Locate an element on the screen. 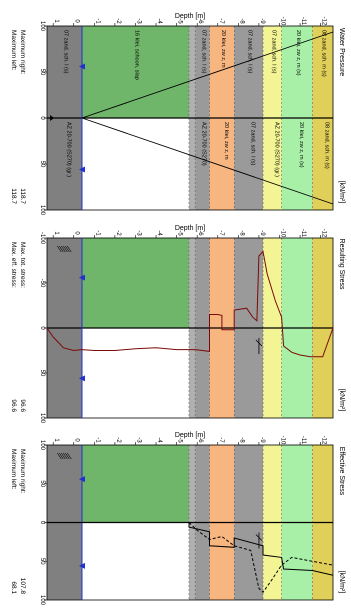 The height and width of the screenshot is (610, 351). chart-unit: [kN/m²] is located at coordinates (341, 192).